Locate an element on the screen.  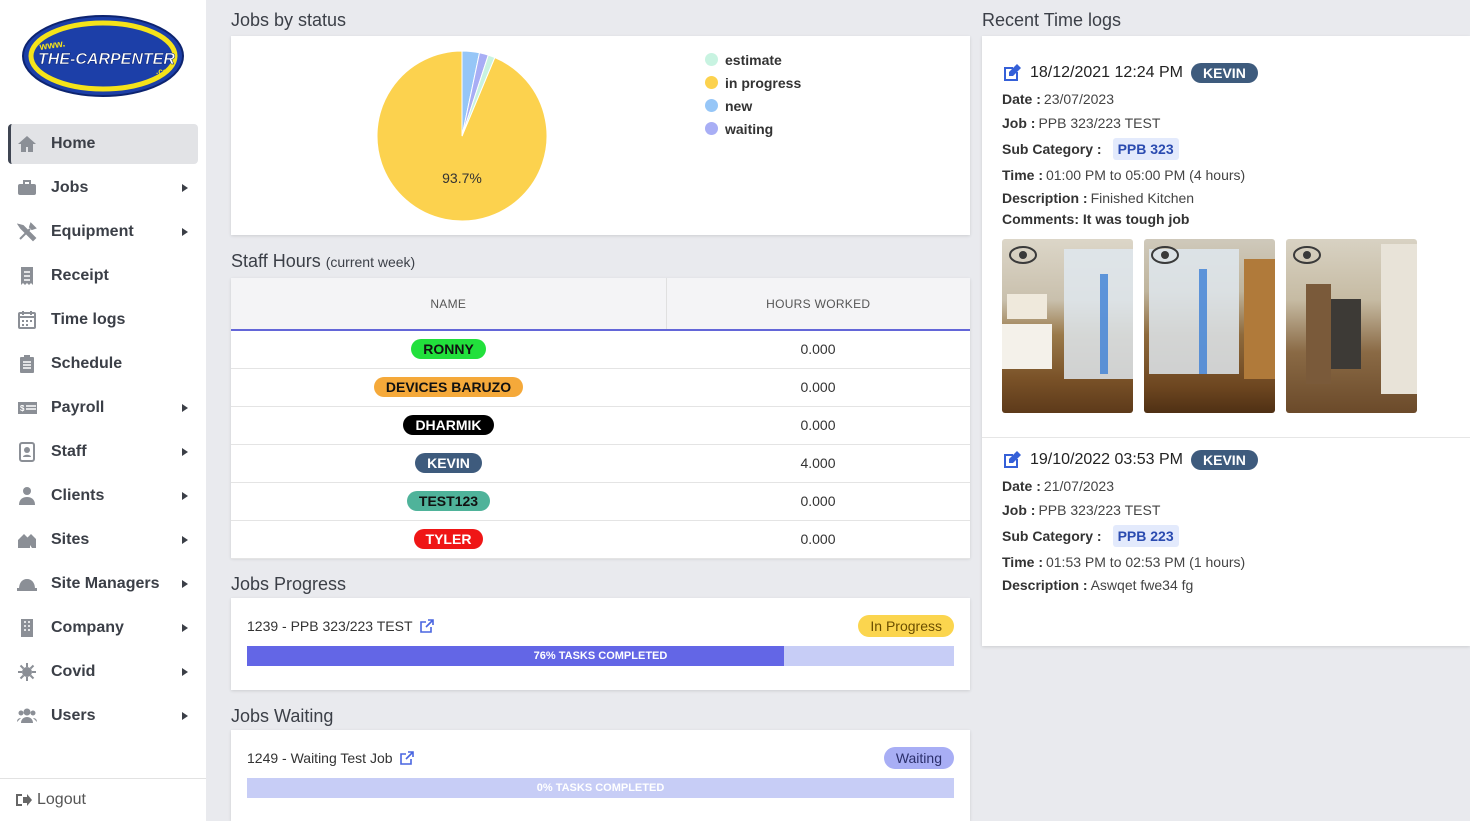
sidebar-item-covid: Covid is located at coordinates (103, 672).